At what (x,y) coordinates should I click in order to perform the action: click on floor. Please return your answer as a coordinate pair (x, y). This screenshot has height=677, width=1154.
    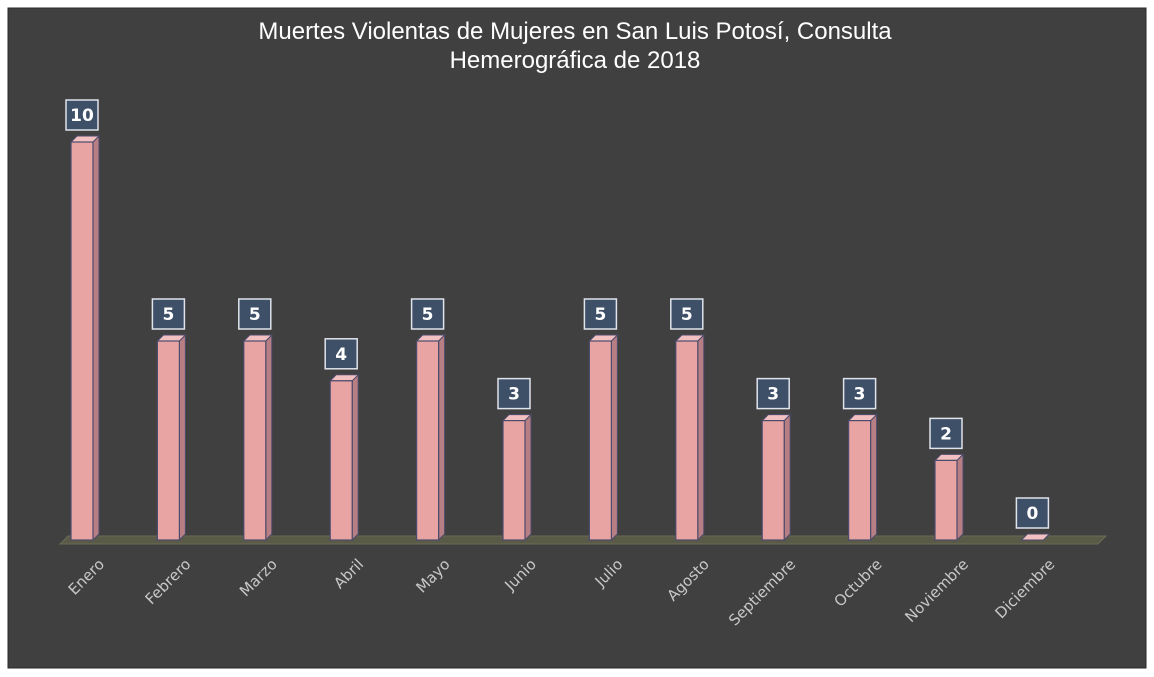
    Looking at the image, I should click on (583, 540).